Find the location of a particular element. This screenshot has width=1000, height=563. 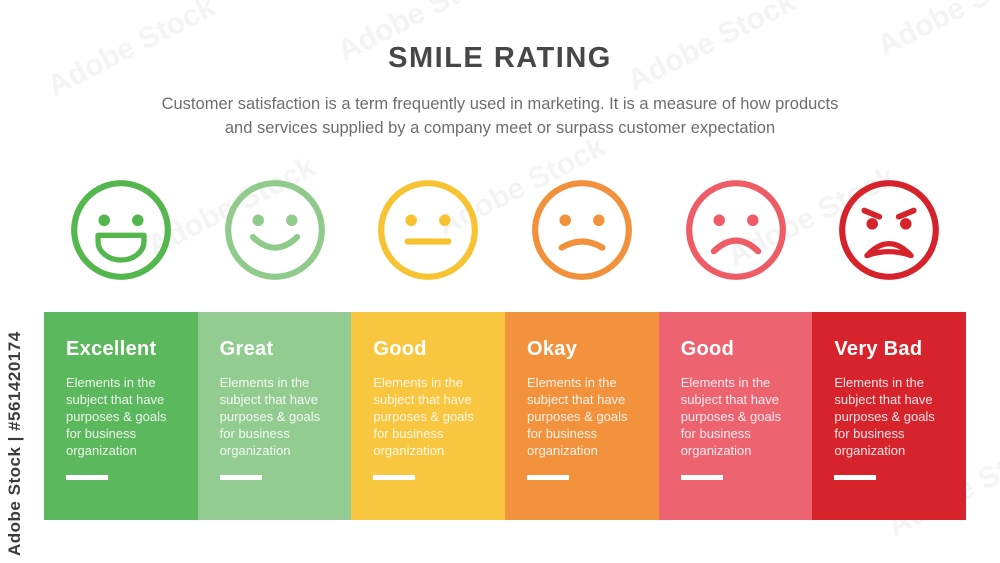

slight-frown-face-icon is located at coordinates (582, 230).